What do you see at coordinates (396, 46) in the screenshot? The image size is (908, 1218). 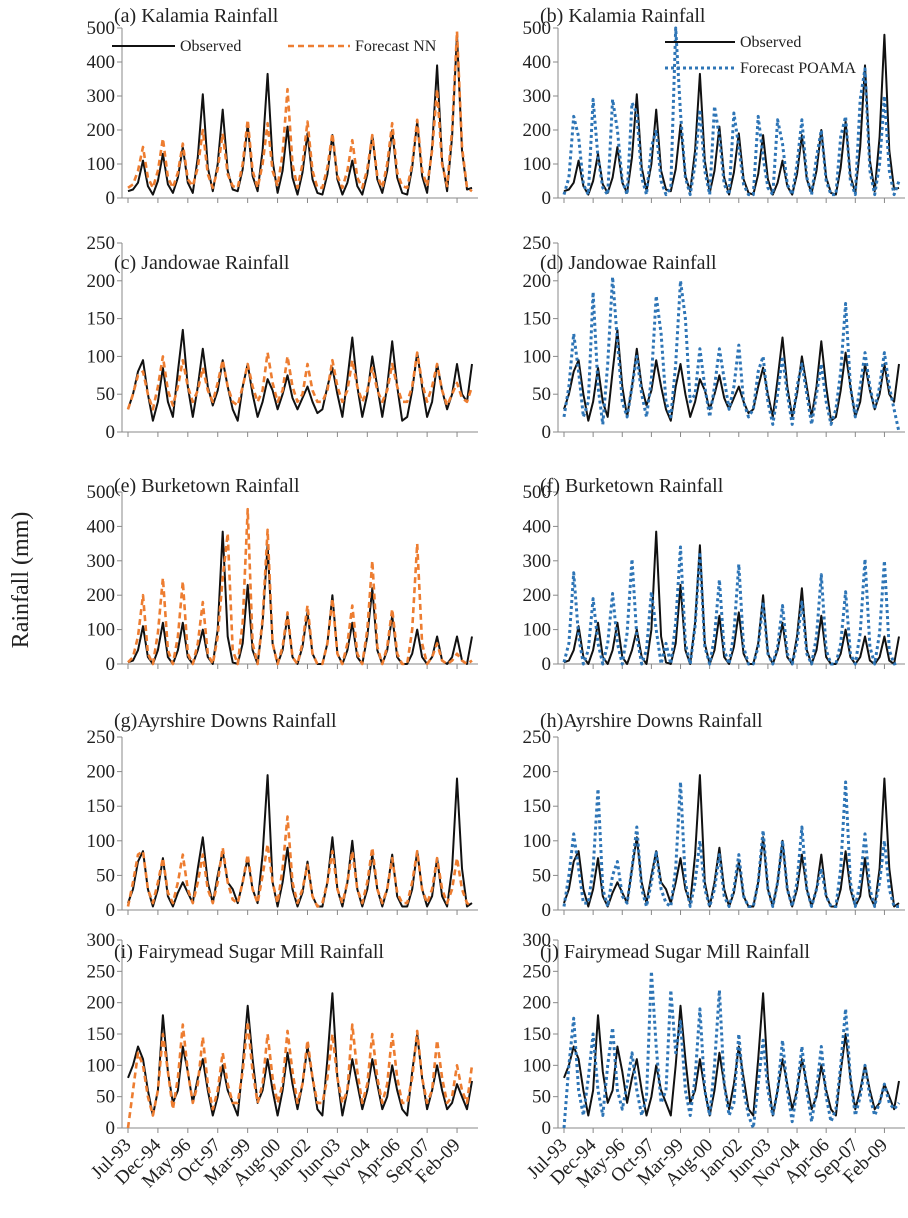 I see `legend-label: Forecast NN` at bounding box center [396, 46].